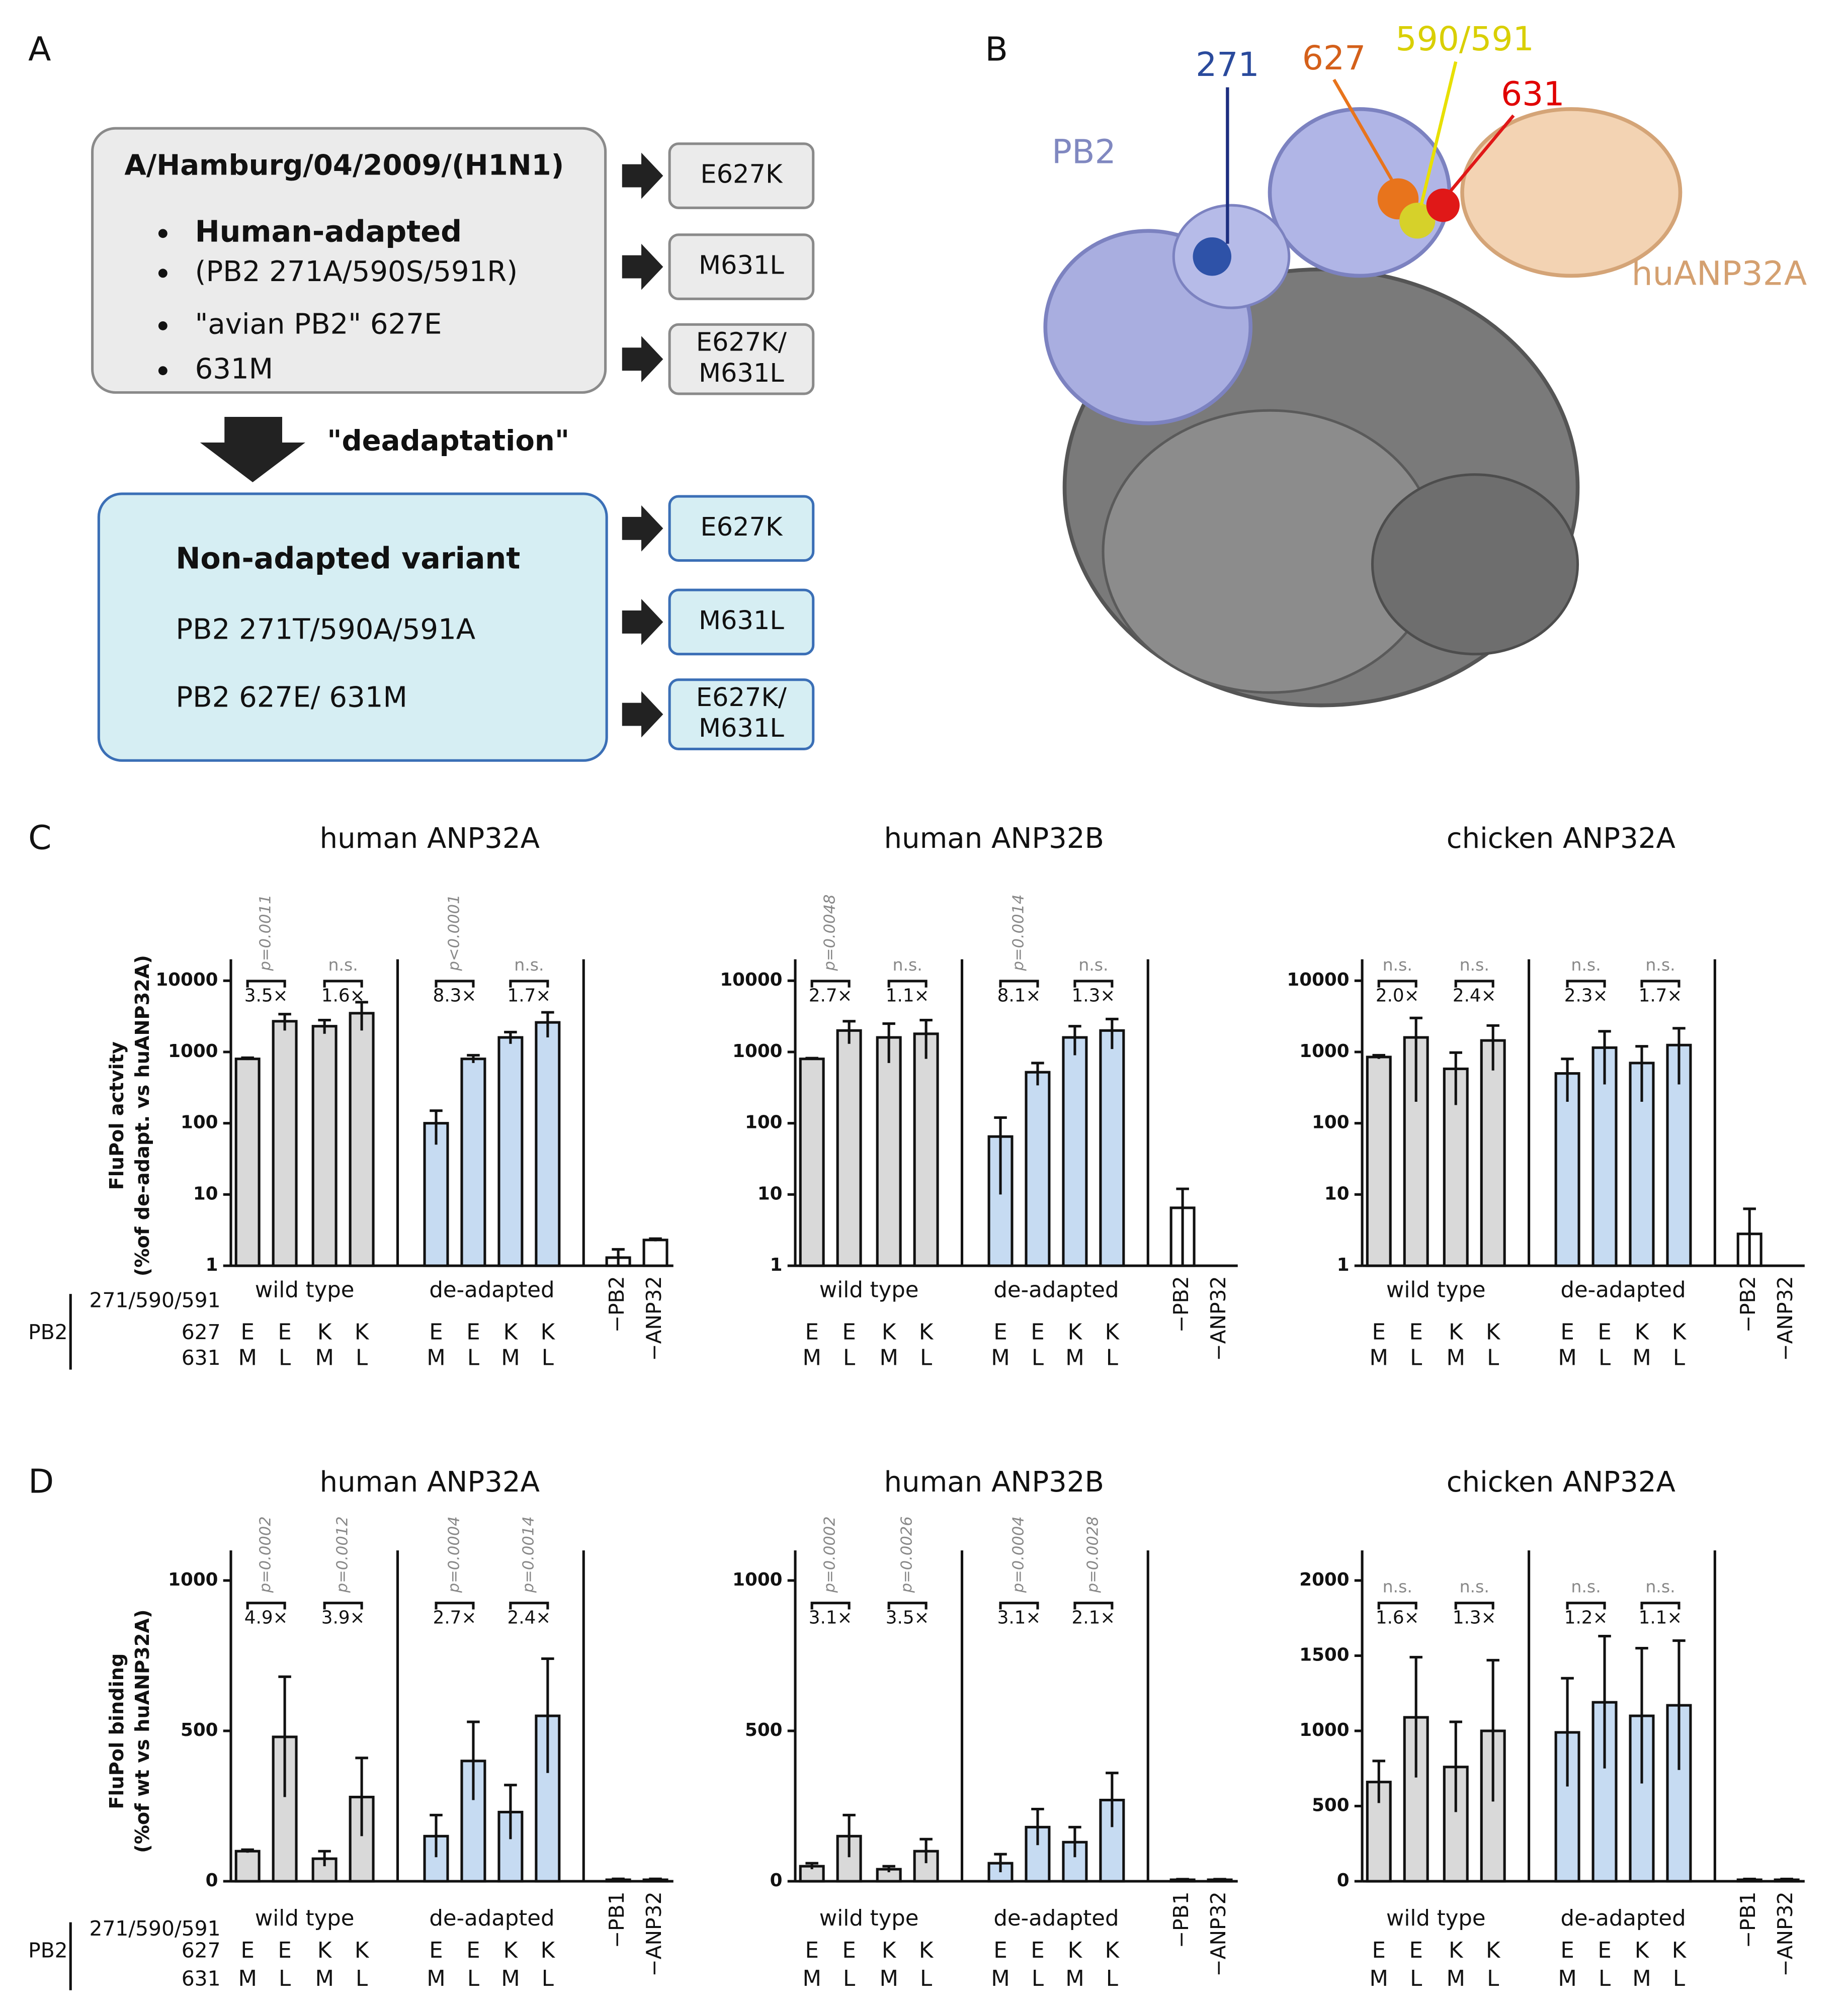  I want to click on y-tick-label: 10000, so click(751, 980).